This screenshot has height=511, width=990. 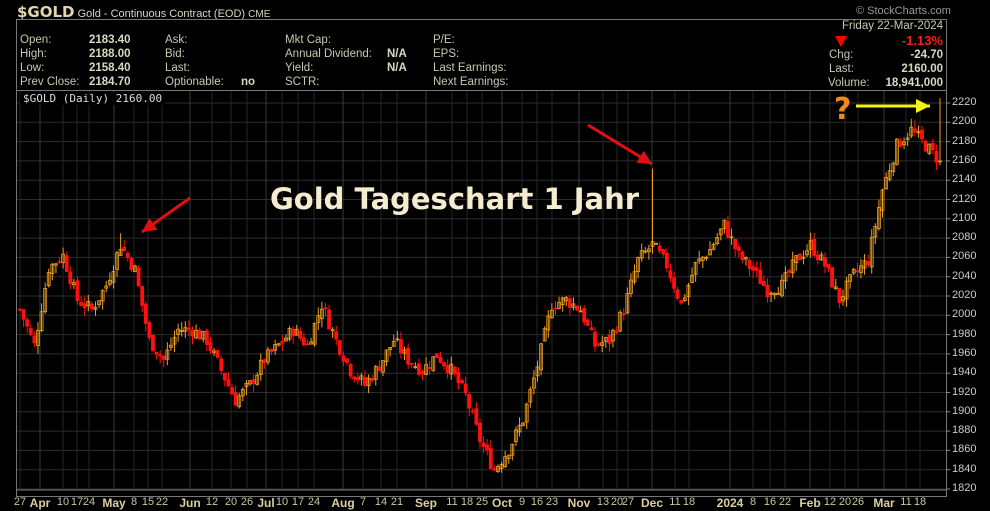 I want to click on dividend-label: Annual Dividend:, so click(x=328, y=54).